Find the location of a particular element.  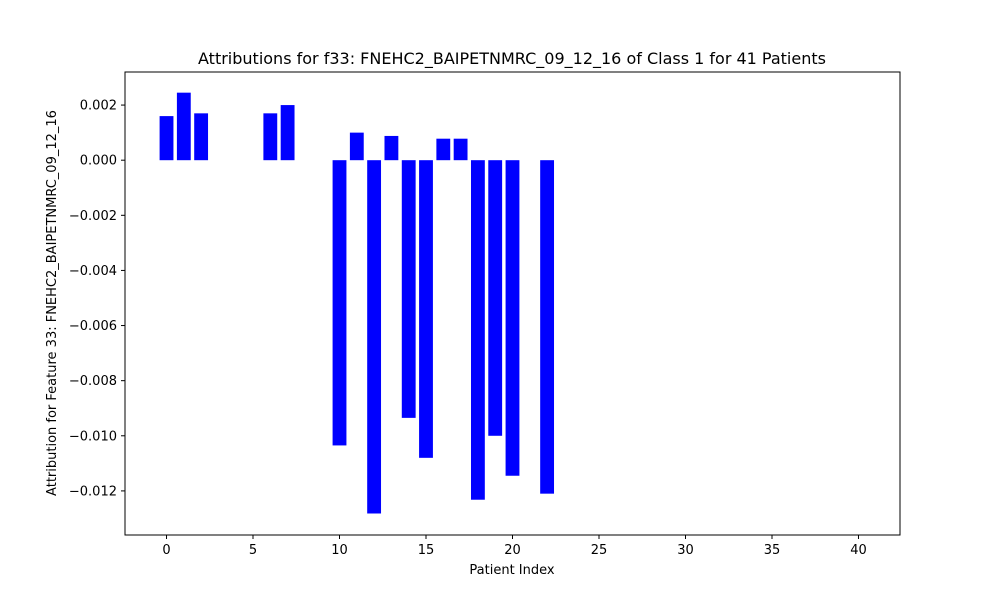

x-axis-ticks: 0 5 10 15 20 25 30 35 40 is located at coordinates (514, 546).